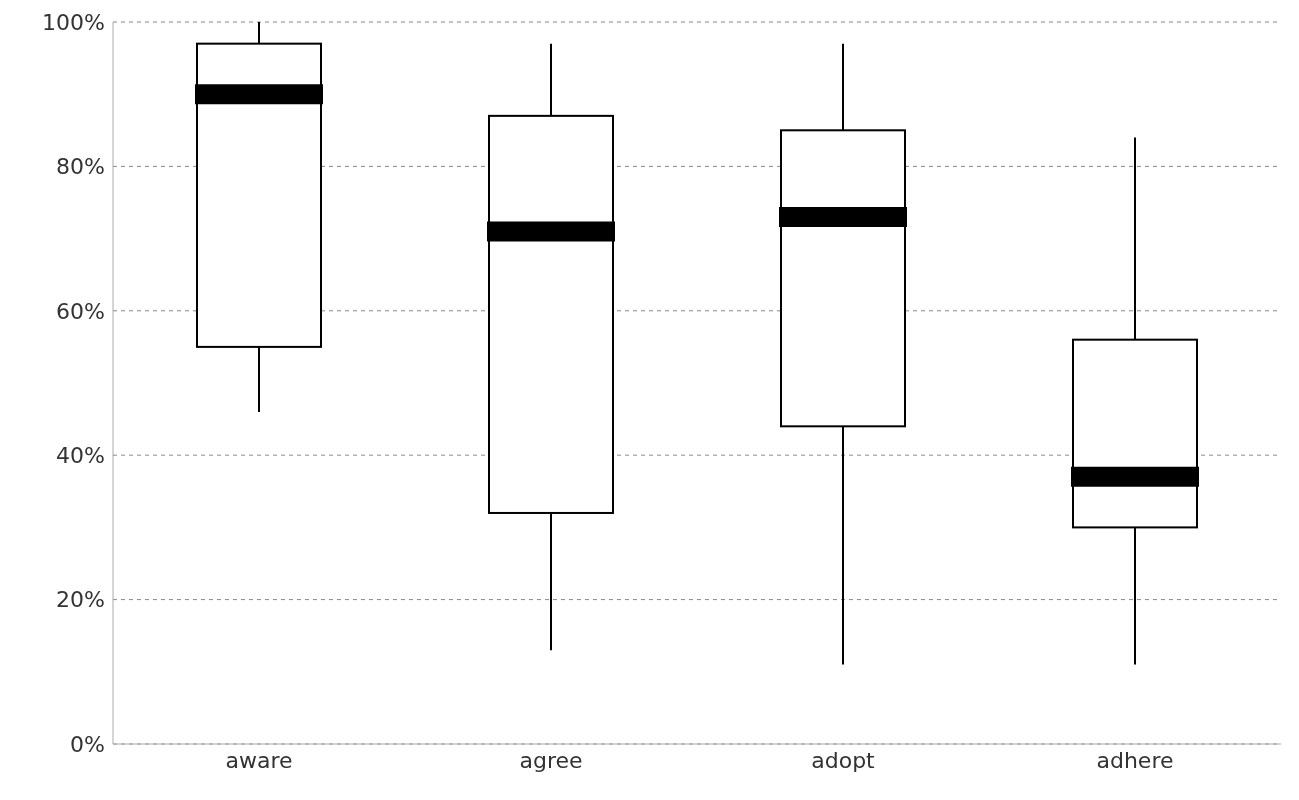 The width and height of the screenshot is (1299, 800). Describe the element at coordinates (843, 760) in the screenshot. I see `x-tick-label: adopt` at that location.